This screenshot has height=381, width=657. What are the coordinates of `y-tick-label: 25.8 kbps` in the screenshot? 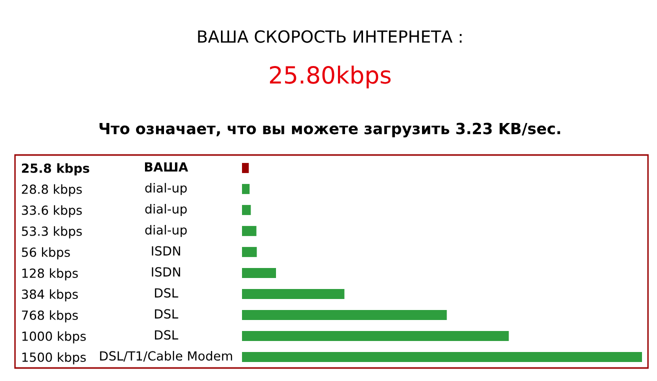 It's located at (56, 169).